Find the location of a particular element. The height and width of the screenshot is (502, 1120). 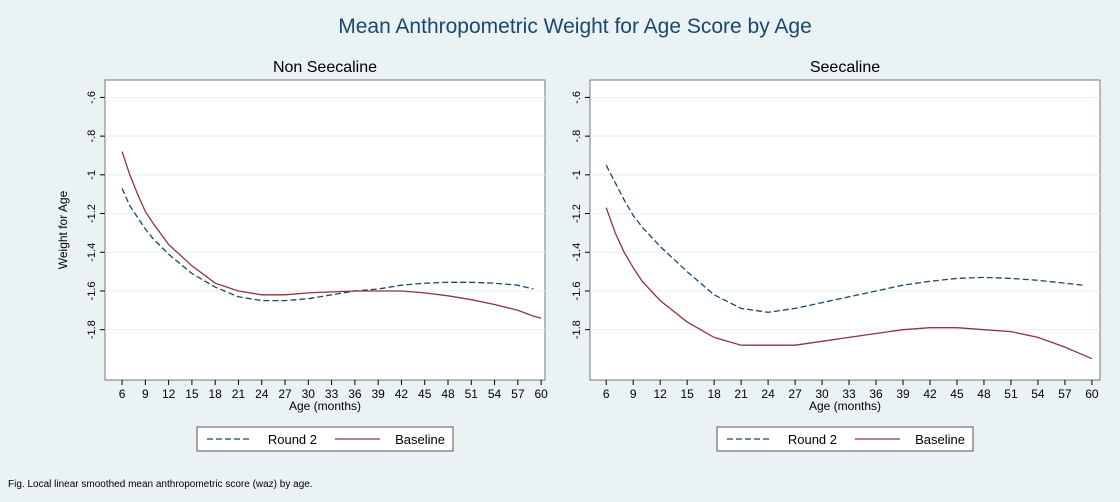

panel-title: Non Seecaline is located at coordinates (325, 67).